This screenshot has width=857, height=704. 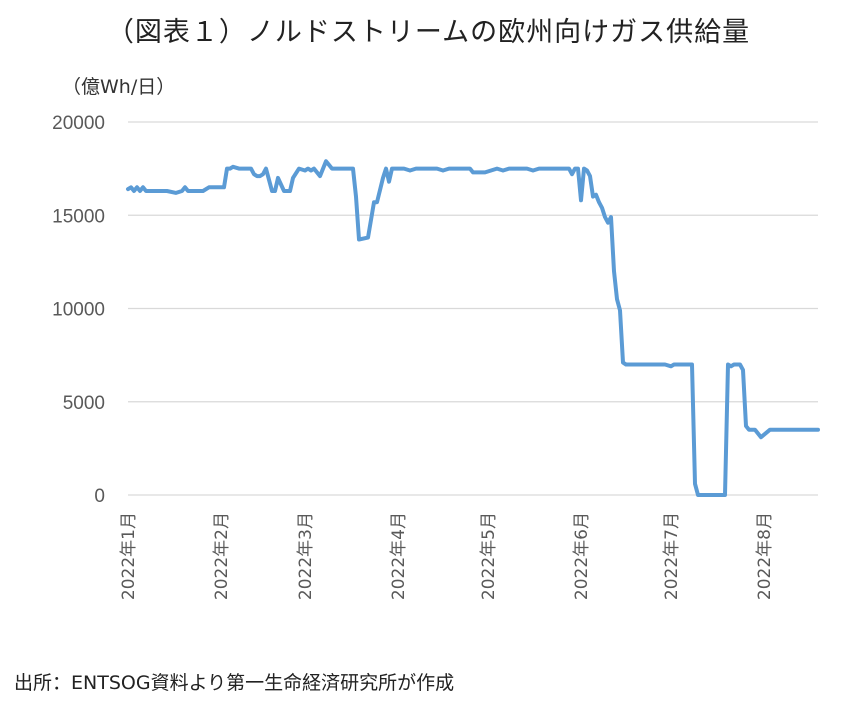 What do you see at coordinates (222, 556) in the screenshot?
I see `x-tick-label: 2022年2月` at bounding box center [222, 556].